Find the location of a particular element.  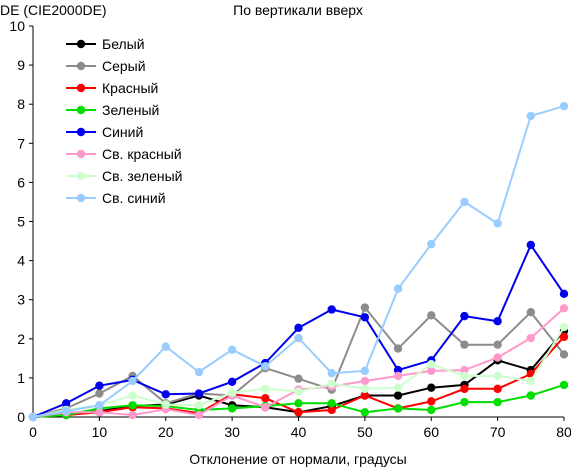

x-tick-label: 50 is located at coordinates (365, 432).